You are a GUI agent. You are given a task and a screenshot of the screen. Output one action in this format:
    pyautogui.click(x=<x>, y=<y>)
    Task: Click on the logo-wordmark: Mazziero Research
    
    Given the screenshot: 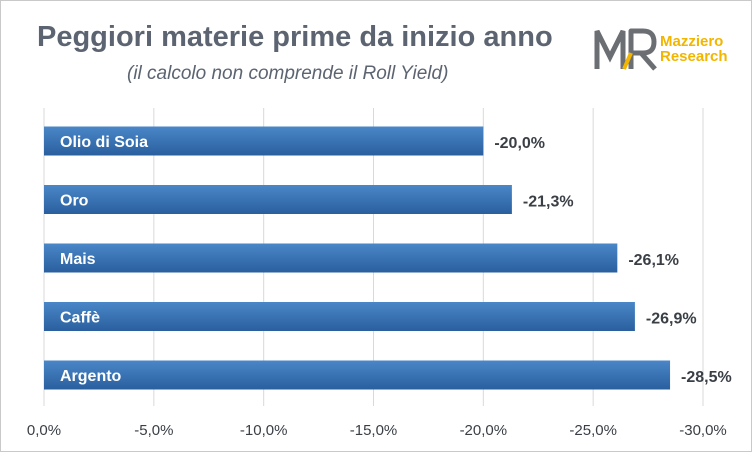 What is the action you would take?
    pyautogui.click(x=694, y=49)
    